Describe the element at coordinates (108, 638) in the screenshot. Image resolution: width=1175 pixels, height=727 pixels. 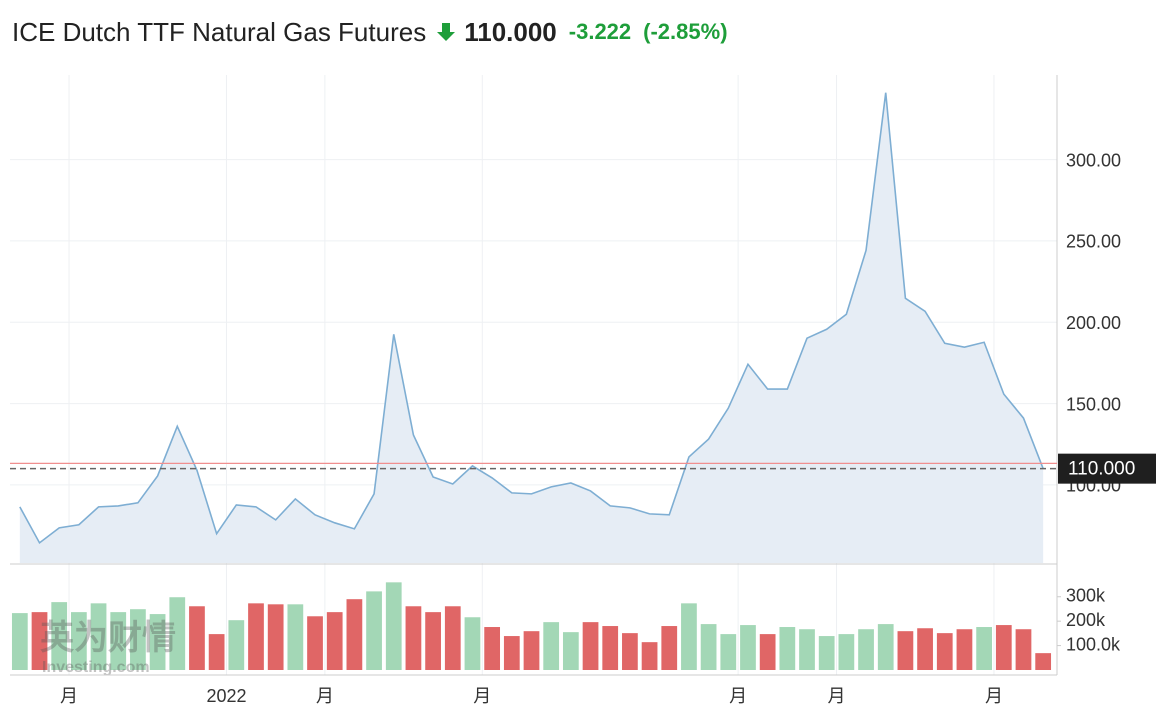
I see `watermark: 英为财情` at that location.